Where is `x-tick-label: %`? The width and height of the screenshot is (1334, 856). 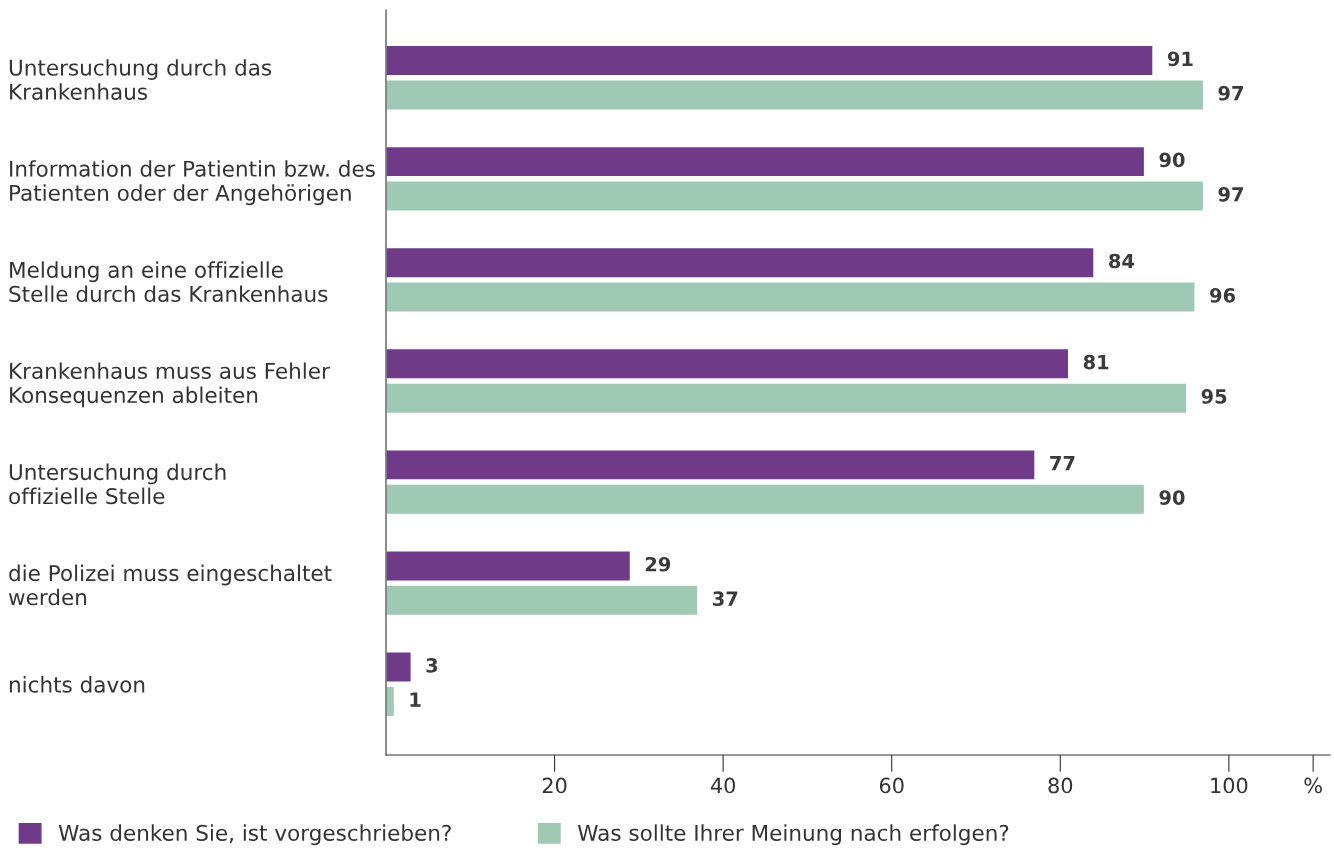 x-tick-label: % is located at coordinates (1313, 785).